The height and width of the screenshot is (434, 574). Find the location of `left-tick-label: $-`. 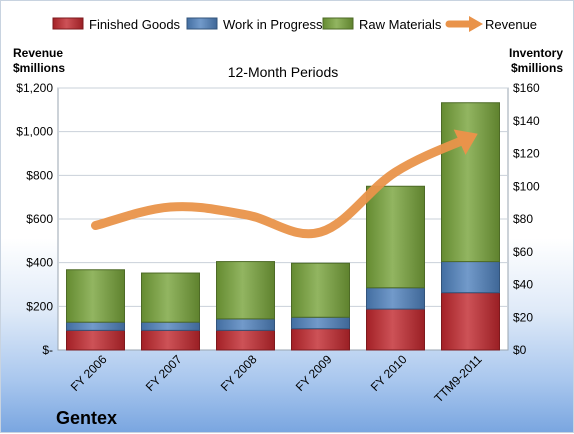

left-tick-label: $- is located at coordinates (47, 350).